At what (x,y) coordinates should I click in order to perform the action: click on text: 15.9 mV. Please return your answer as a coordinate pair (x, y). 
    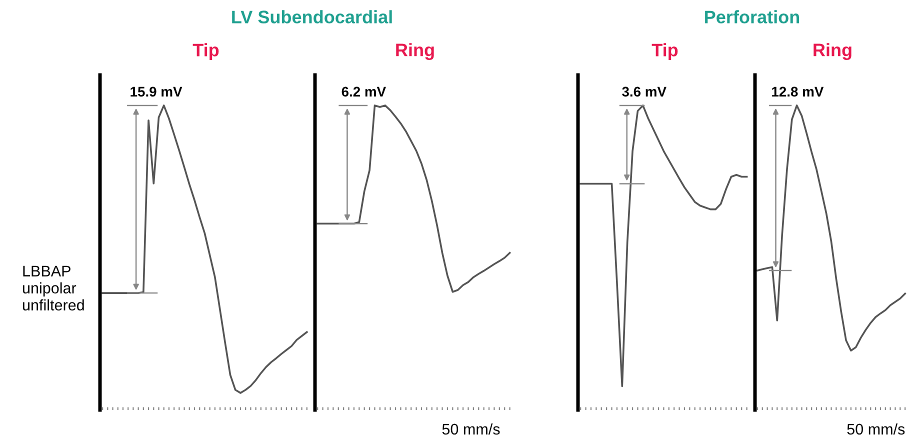
    Looking at the image, I should click on (156, 91).